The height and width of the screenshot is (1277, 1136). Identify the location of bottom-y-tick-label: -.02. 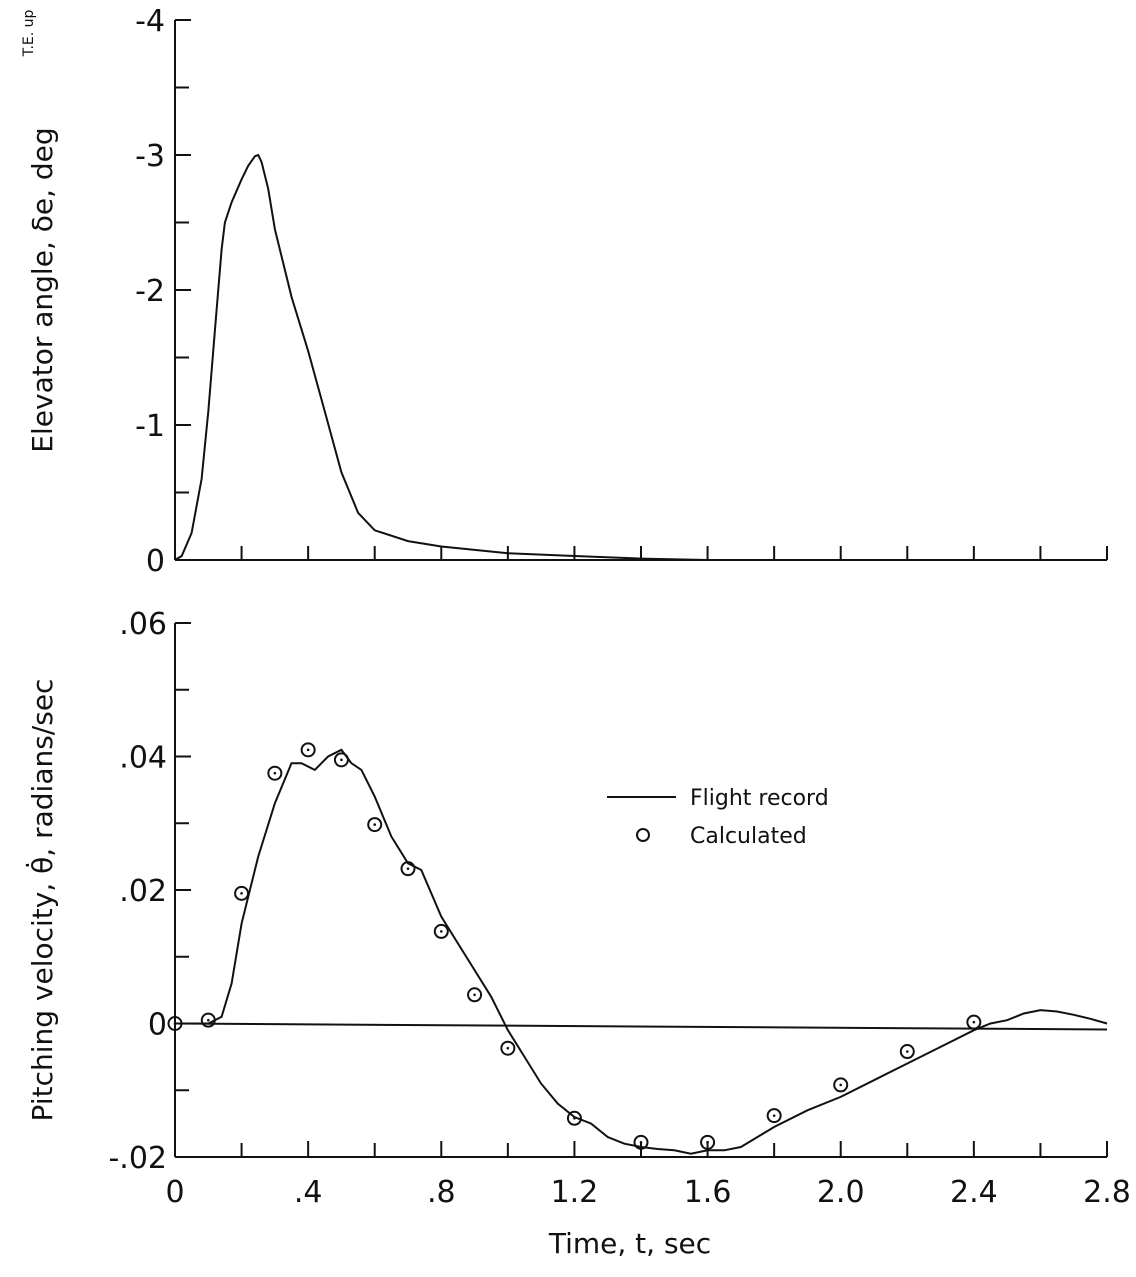
(137, 1158).